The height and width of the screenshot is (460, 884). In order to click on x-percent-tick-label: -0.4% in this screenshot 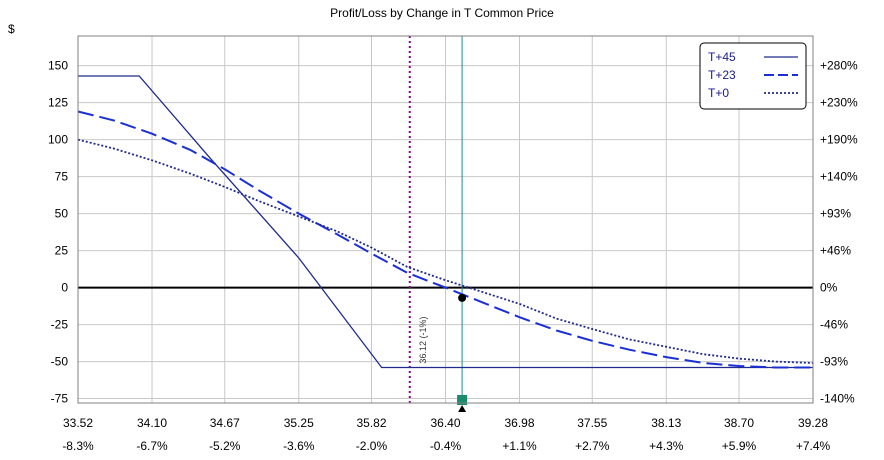, I will do `click(446, 446)`.